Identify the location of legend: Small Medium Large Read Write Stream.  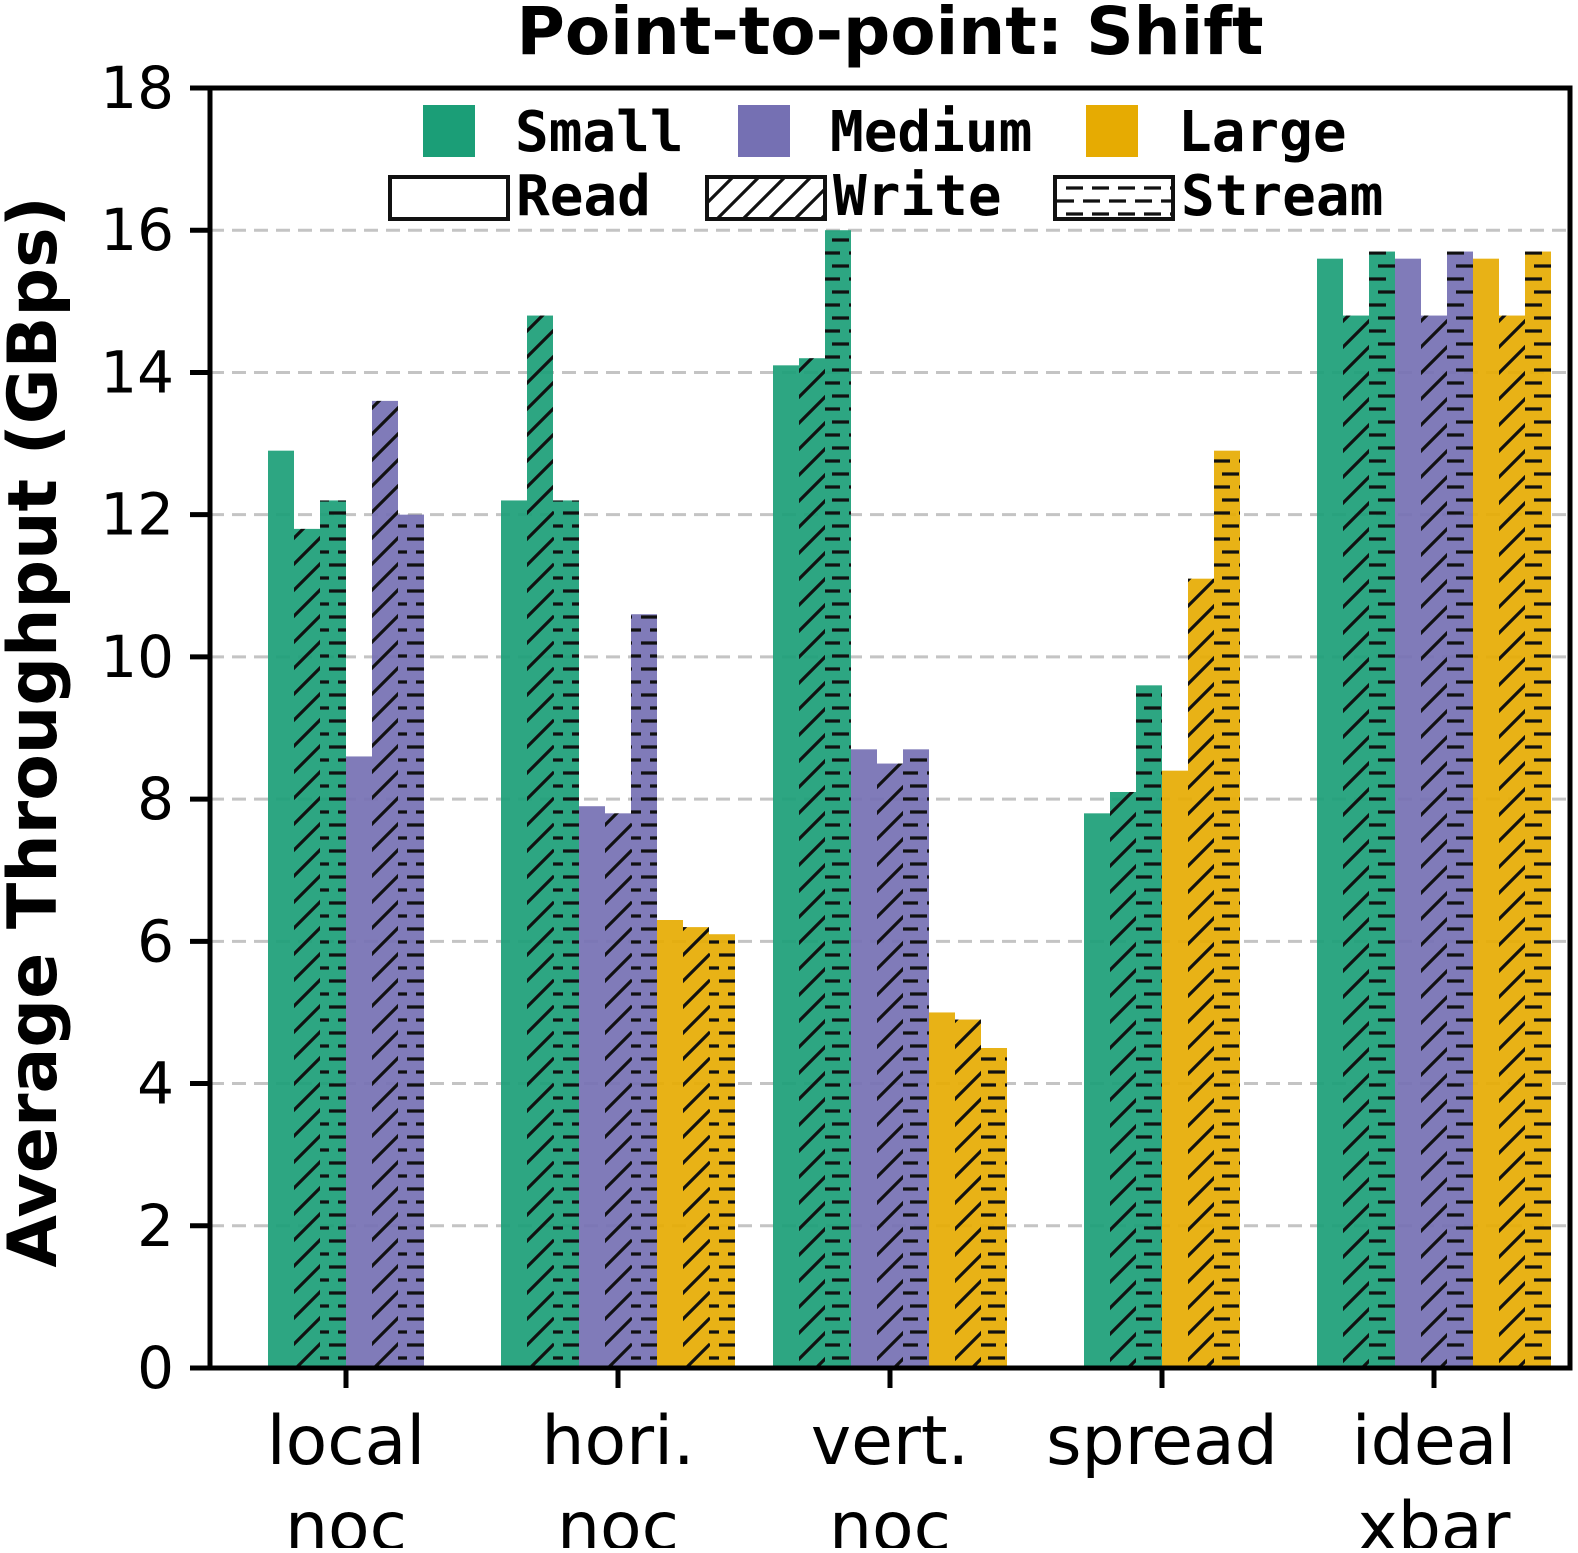
(885, 164).